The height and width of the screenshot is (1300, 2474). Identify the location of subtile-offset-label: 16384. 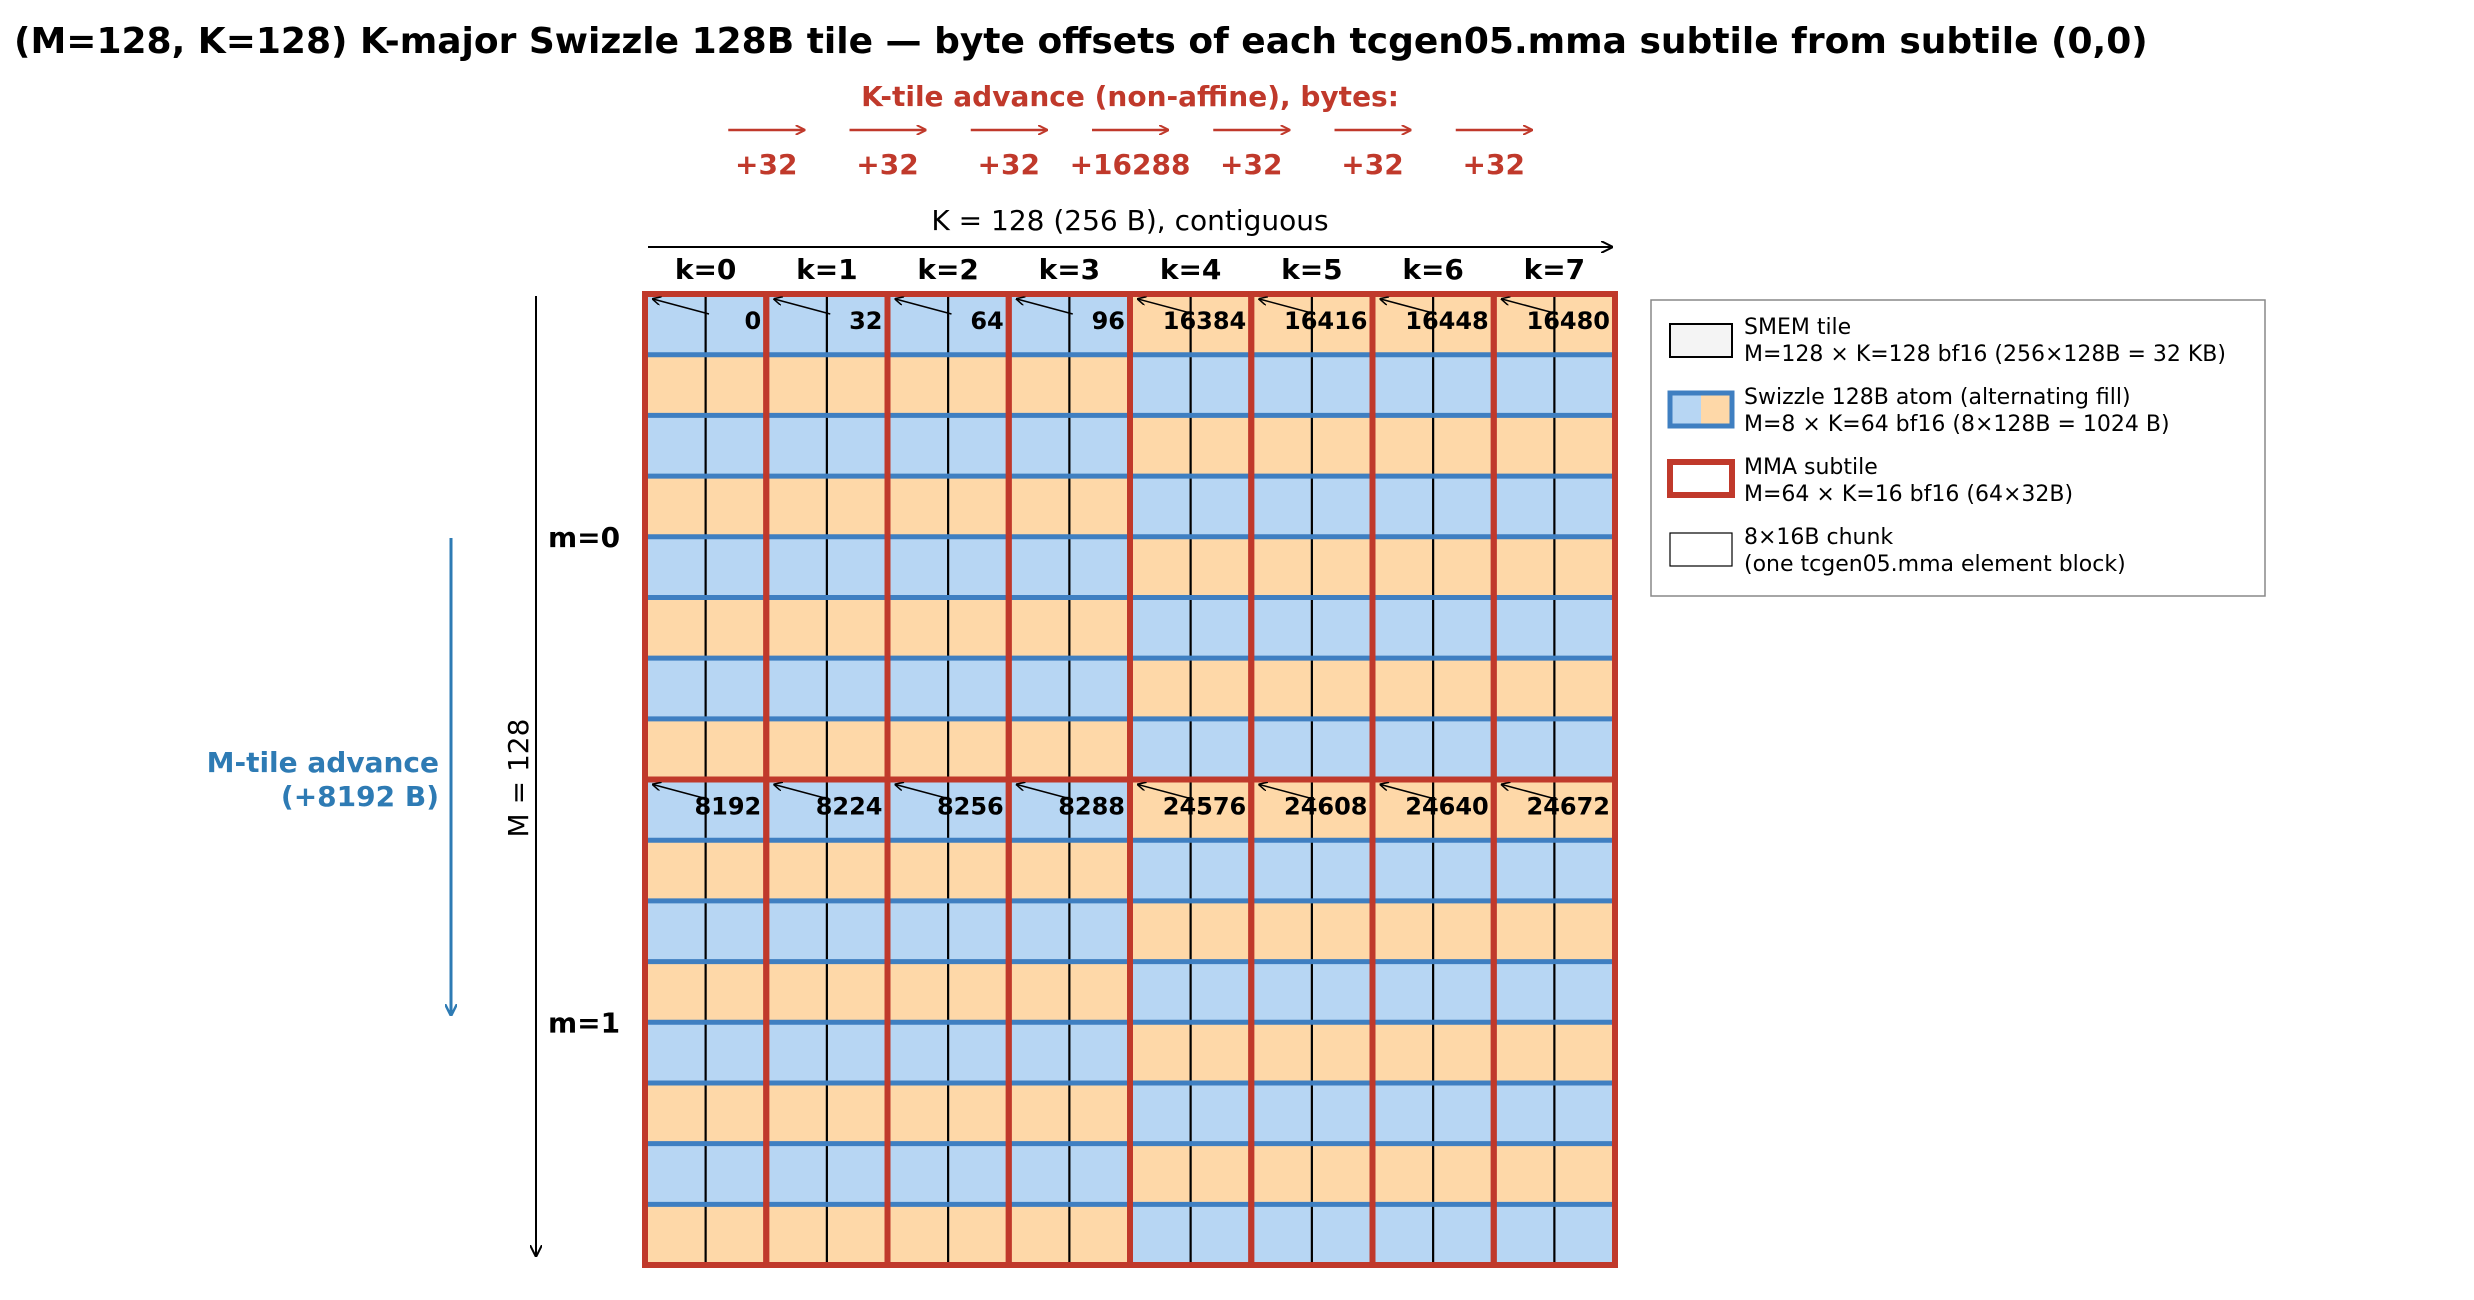
(1205, 321).